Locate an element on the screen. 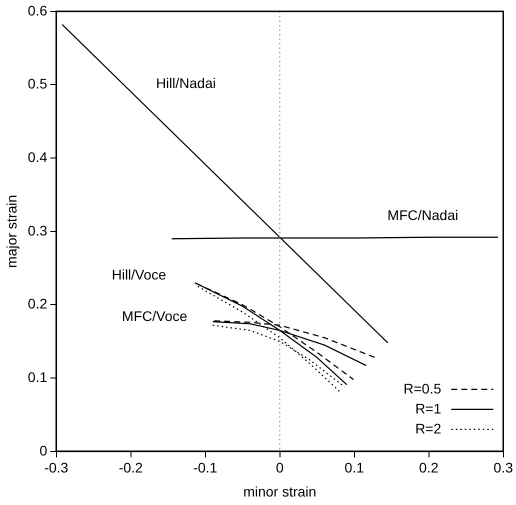  y-axis-title: major strain is located at coordinates (11, 231).